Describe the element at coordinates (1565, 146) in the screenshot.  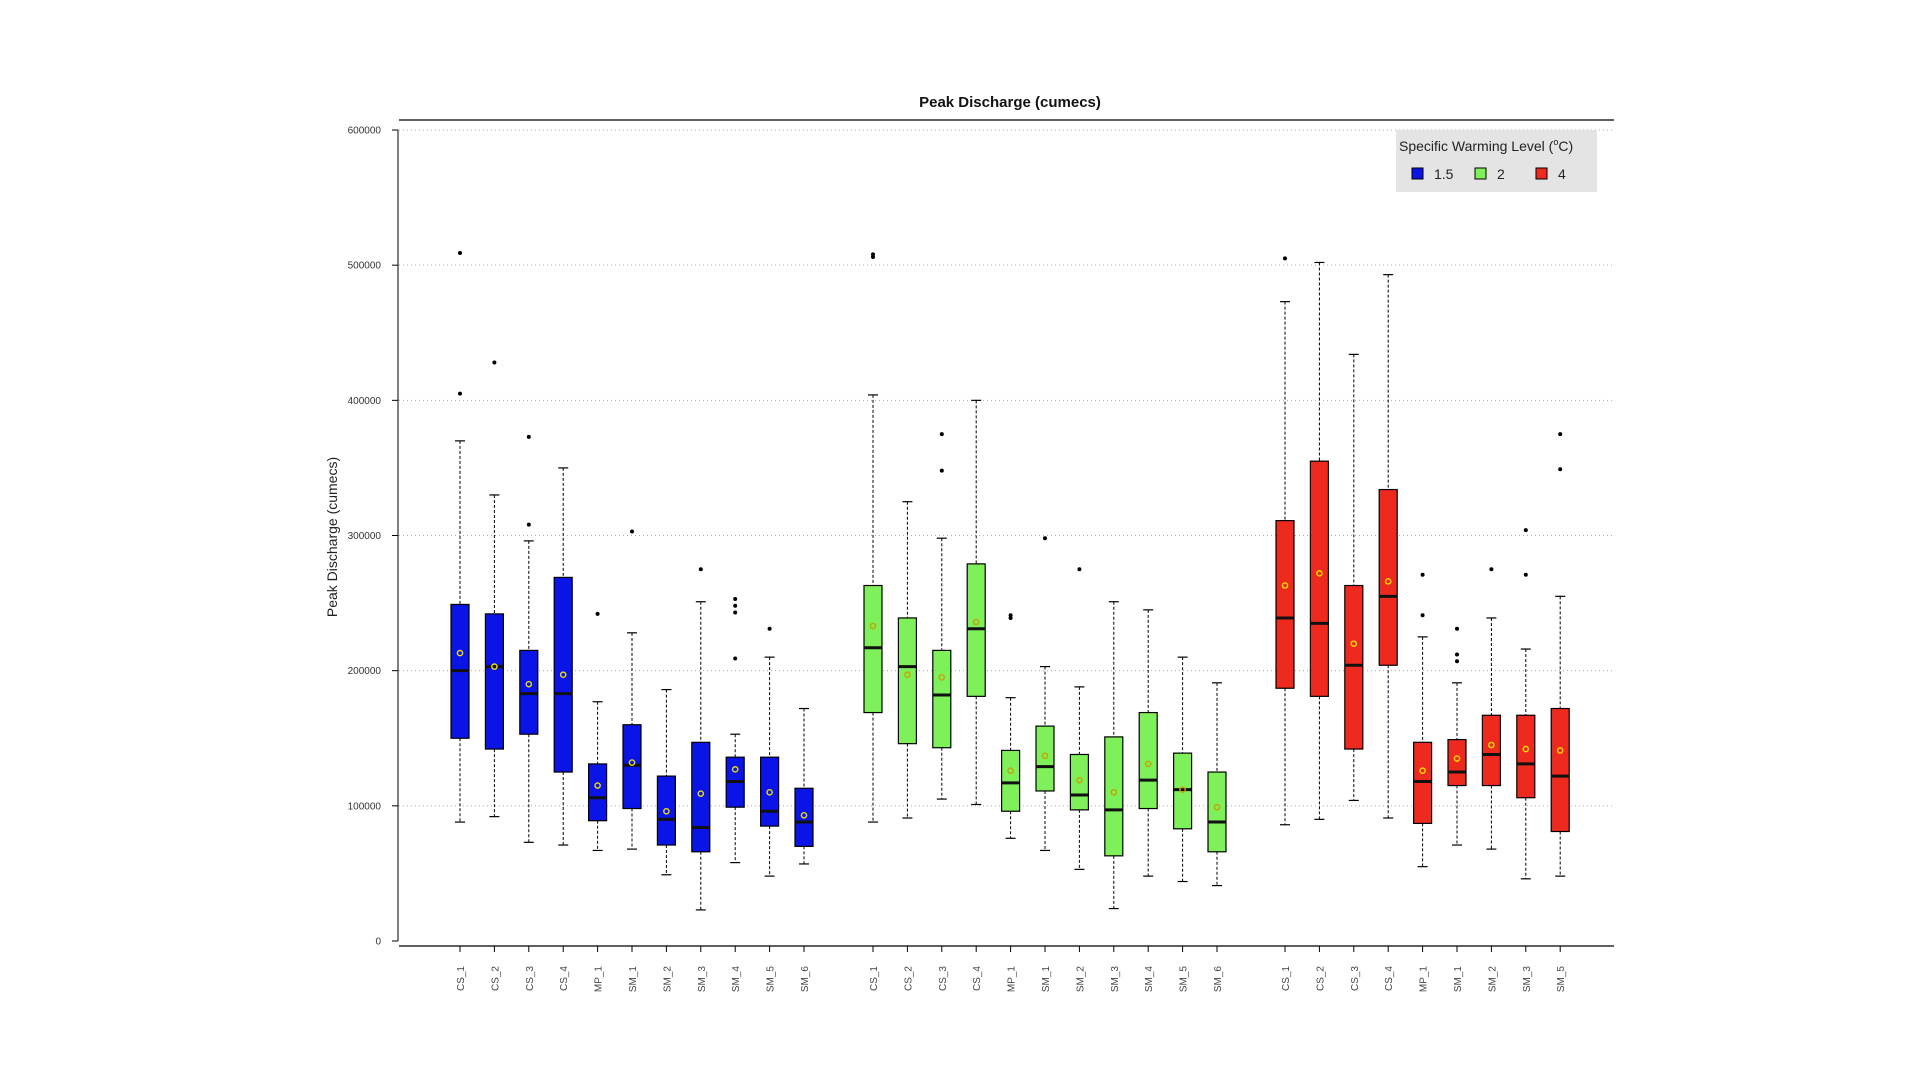
I see `legend-title-end: C)` at that location.